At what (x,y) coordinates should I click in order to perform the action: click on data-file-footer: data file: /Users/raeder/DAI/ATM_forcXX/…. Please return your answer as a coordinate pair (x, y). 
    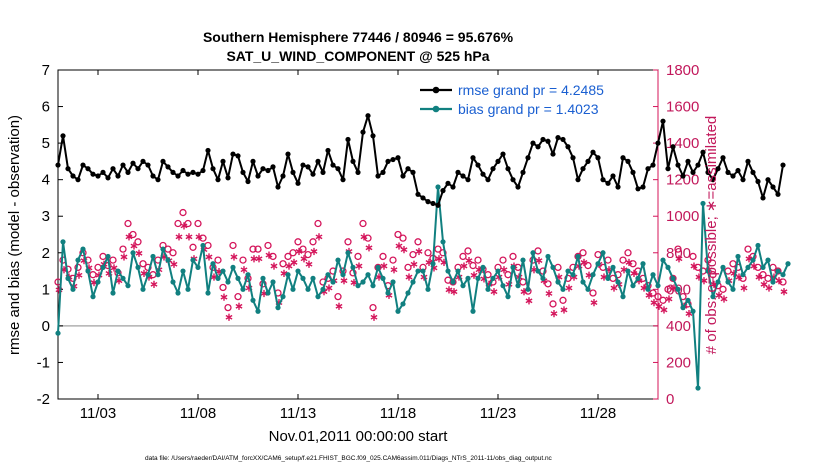
    Looking at the image, I should click on (349, 458).